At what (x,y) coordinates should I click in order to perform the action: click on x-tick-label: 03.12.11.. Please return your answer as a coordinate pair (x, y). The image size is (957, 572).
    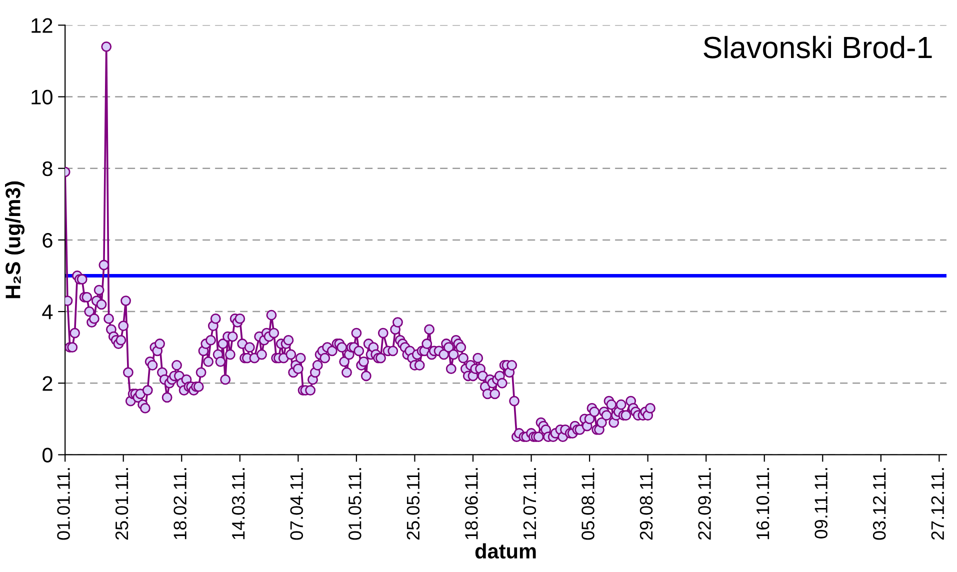
    Looking at the image, I should click on (879, 504).